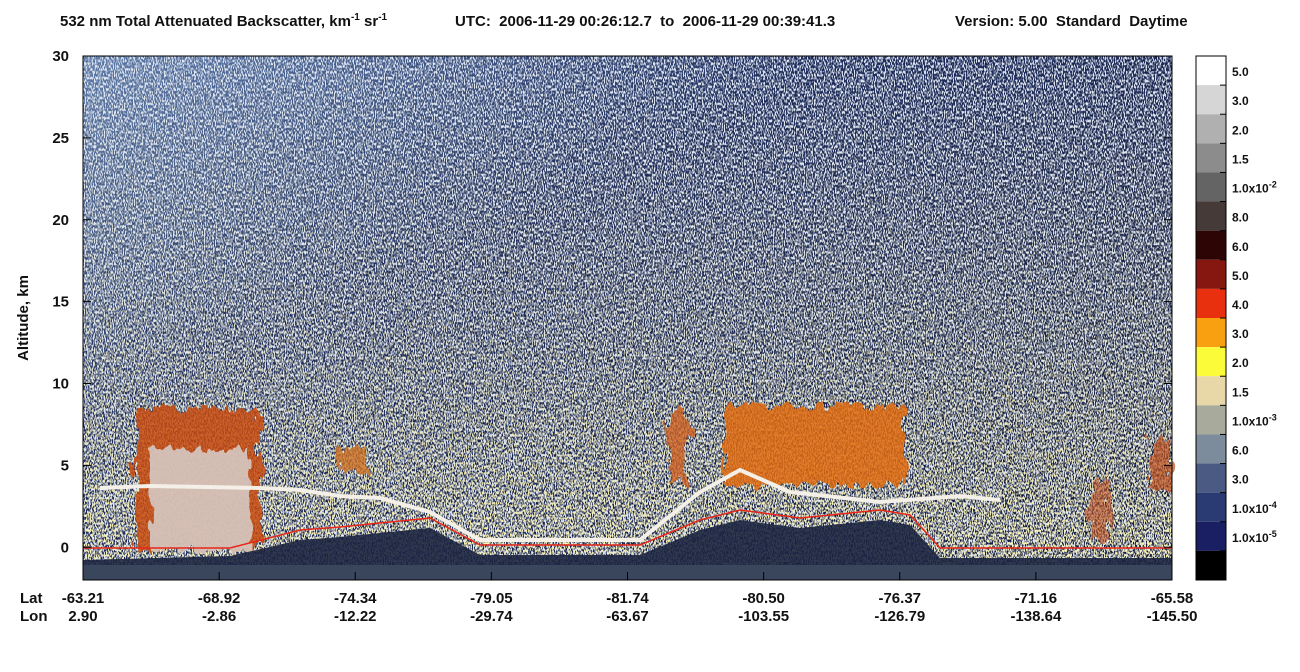  I want to click on x-tick-label: -138.64, so click(1036, 616).